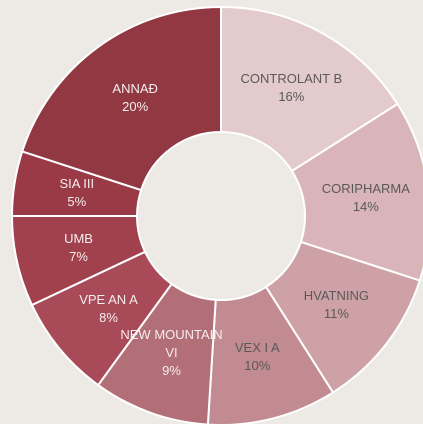 This screenshot has width=423, height=424. Describe the element at coordinates (77, 193) in the screenshot. I see `slice-label: SIA III 5%` at that location.